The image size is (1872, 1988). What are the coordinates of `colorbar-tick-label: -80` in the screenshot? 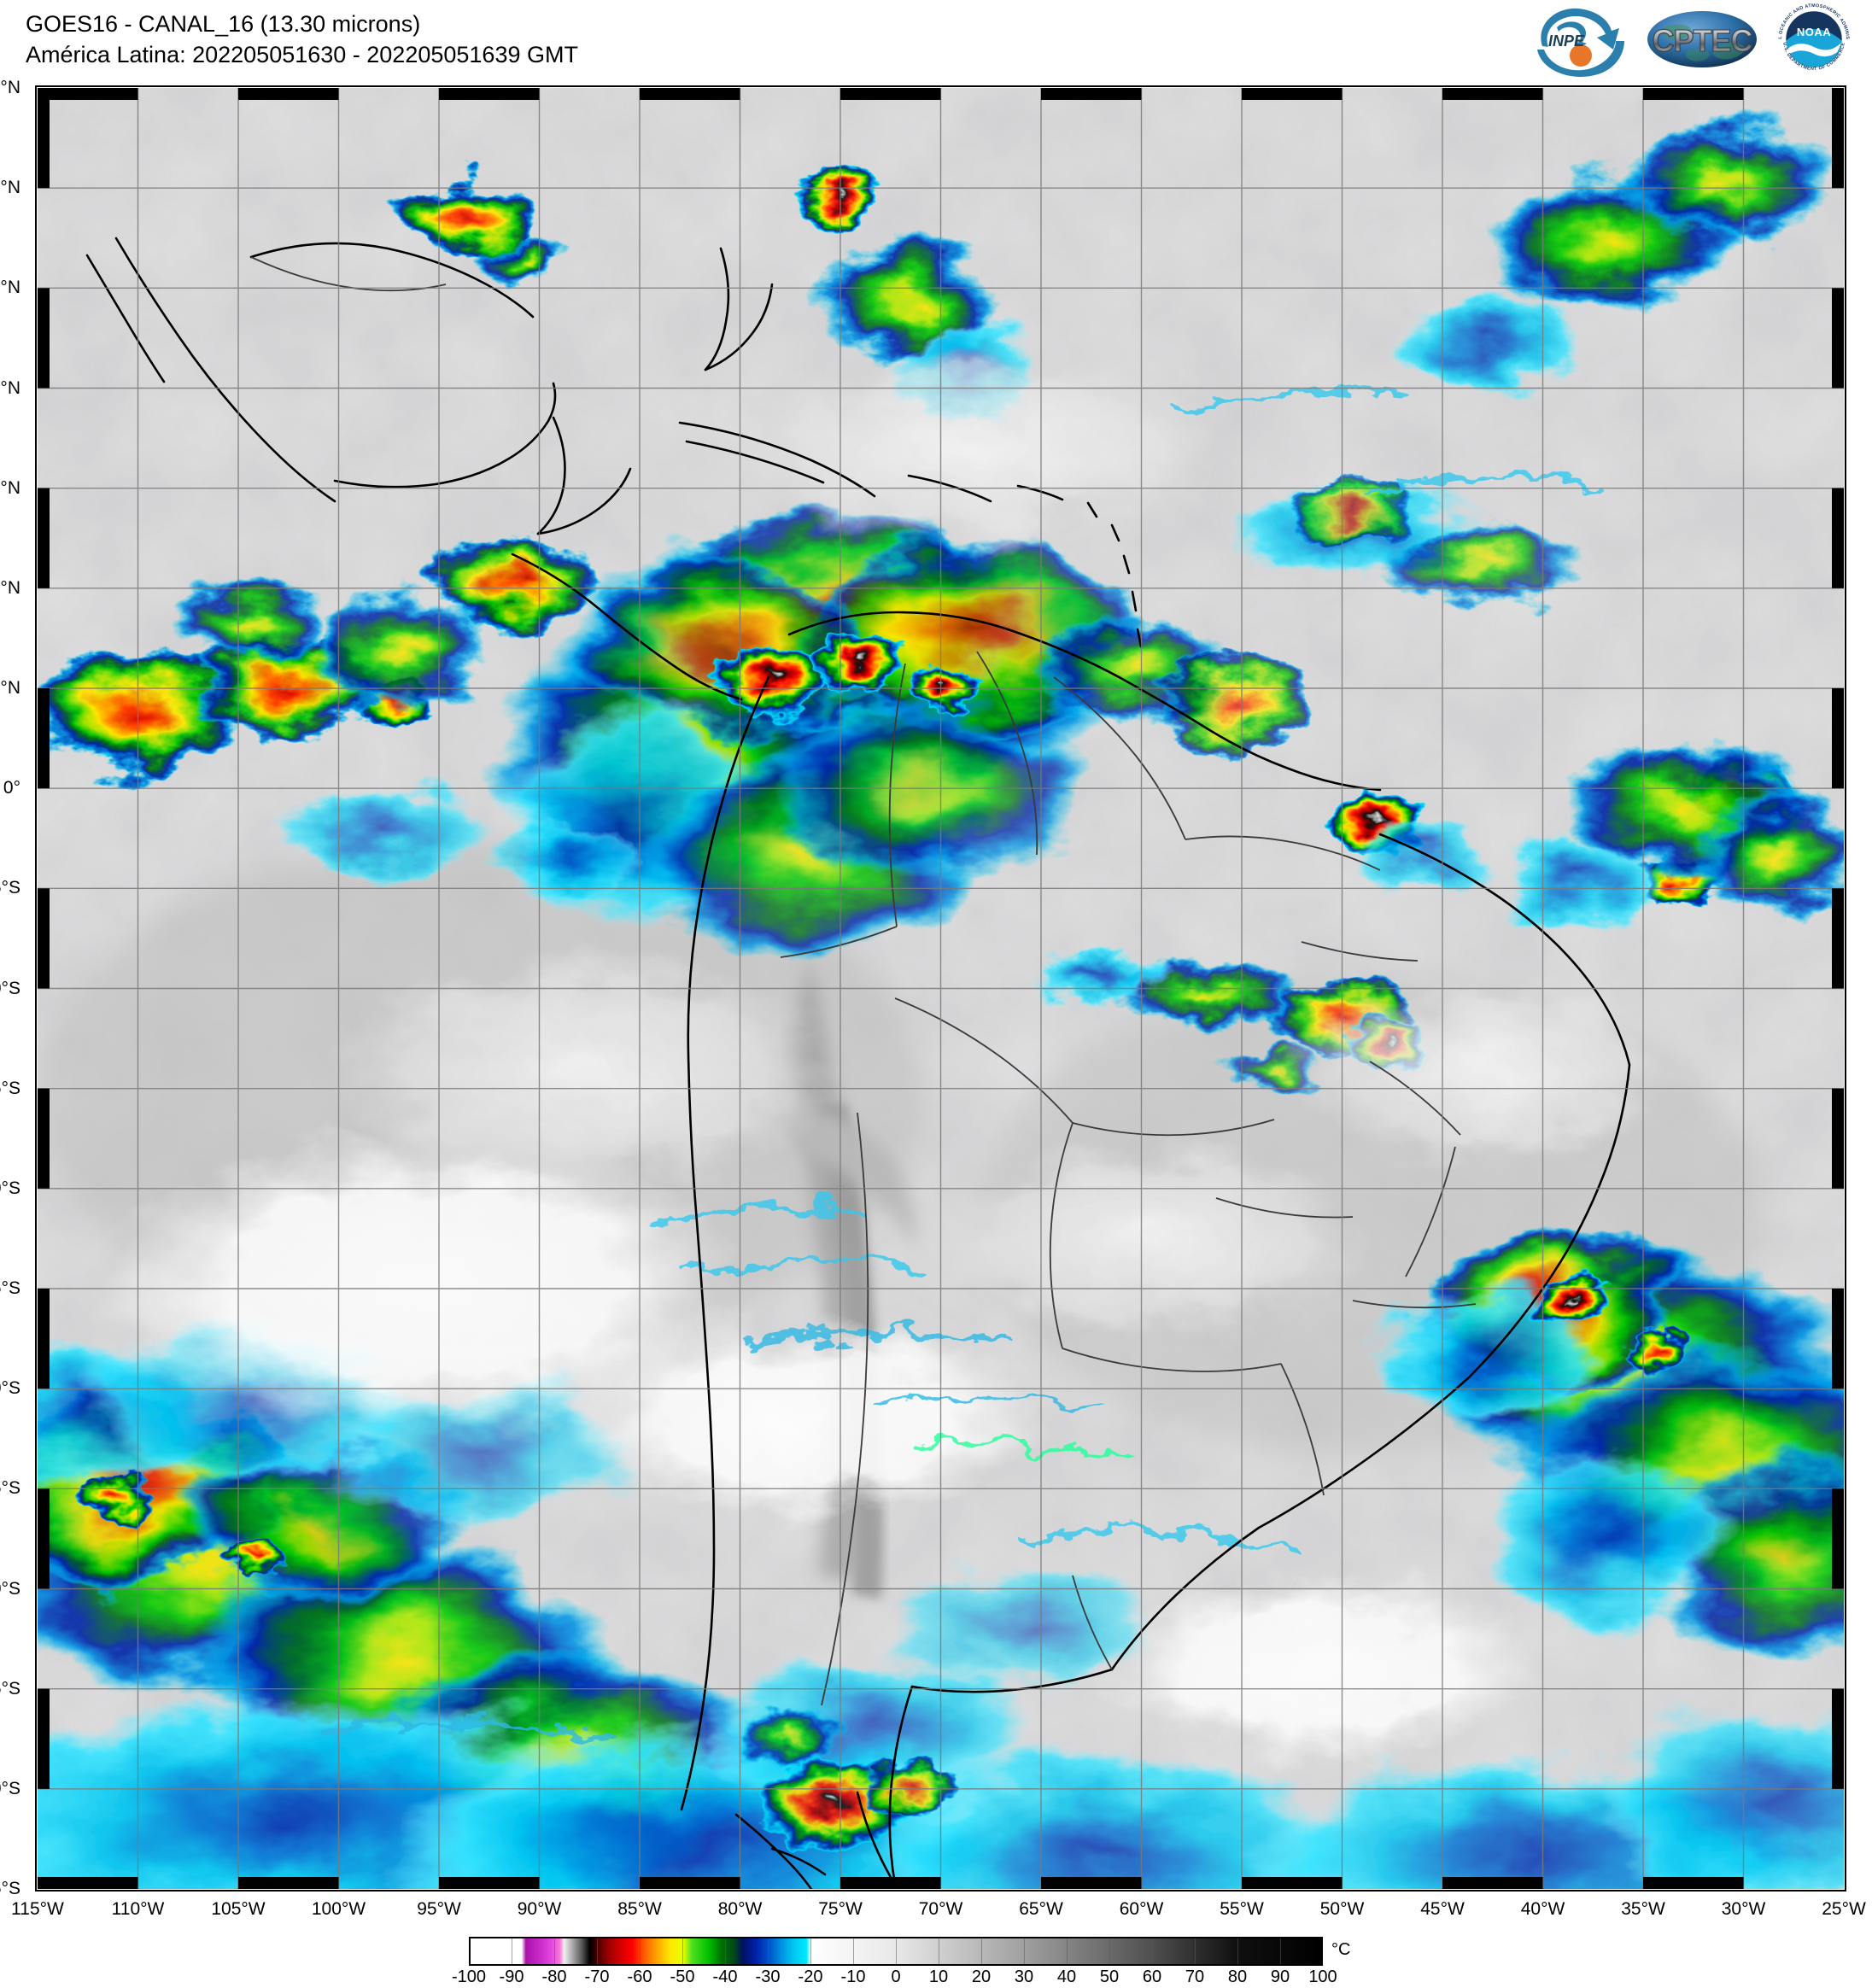 It's located at (554, 1977).